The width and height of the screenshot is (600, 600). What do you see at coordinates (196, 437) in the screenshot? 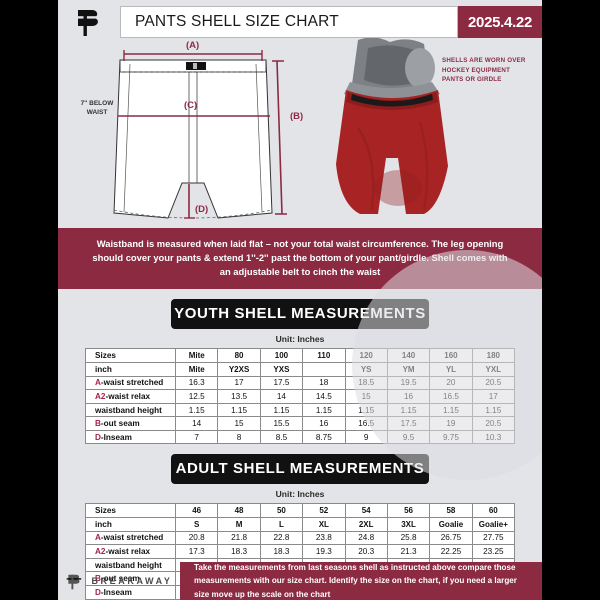
I see `measurement-cell: 7` at bounding box center [196, 437].